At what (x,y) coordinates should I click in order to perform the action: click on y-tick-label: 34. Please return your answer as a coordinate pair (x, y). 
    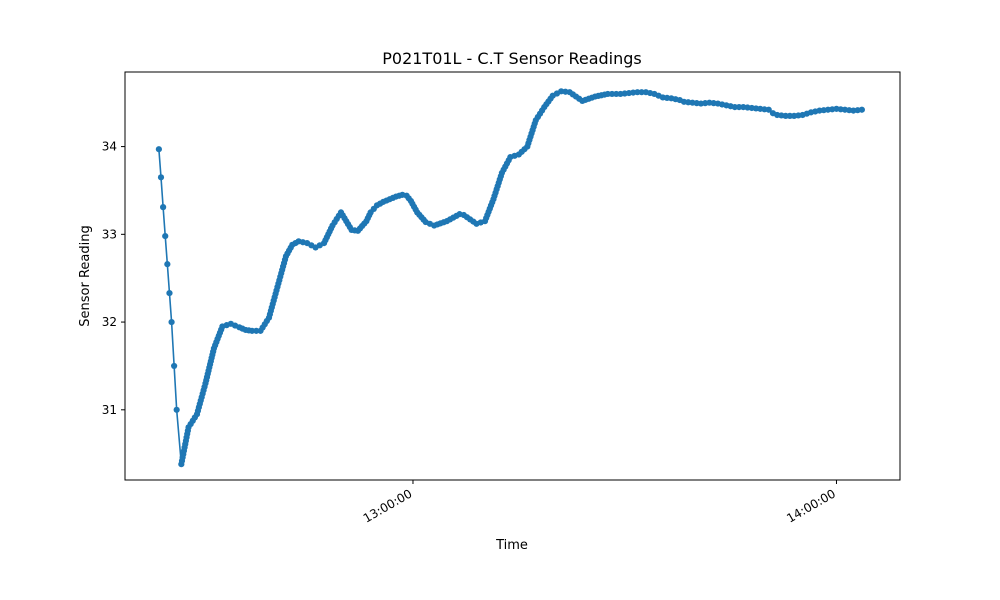
    Looking at the image, I should click on (109, 147).